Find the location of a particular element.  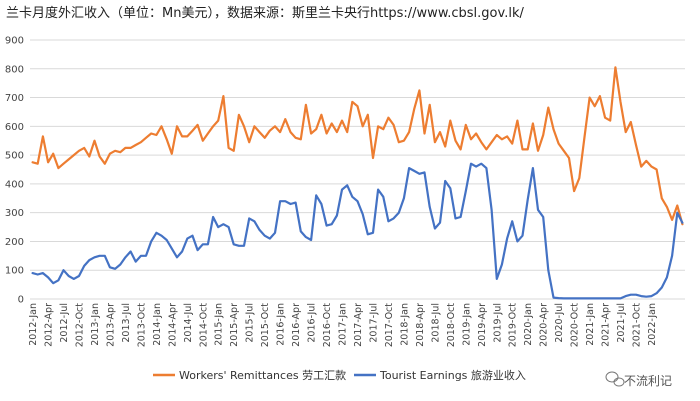

x-tick-label: 2016-Jan is located at coordinates (281, 324).